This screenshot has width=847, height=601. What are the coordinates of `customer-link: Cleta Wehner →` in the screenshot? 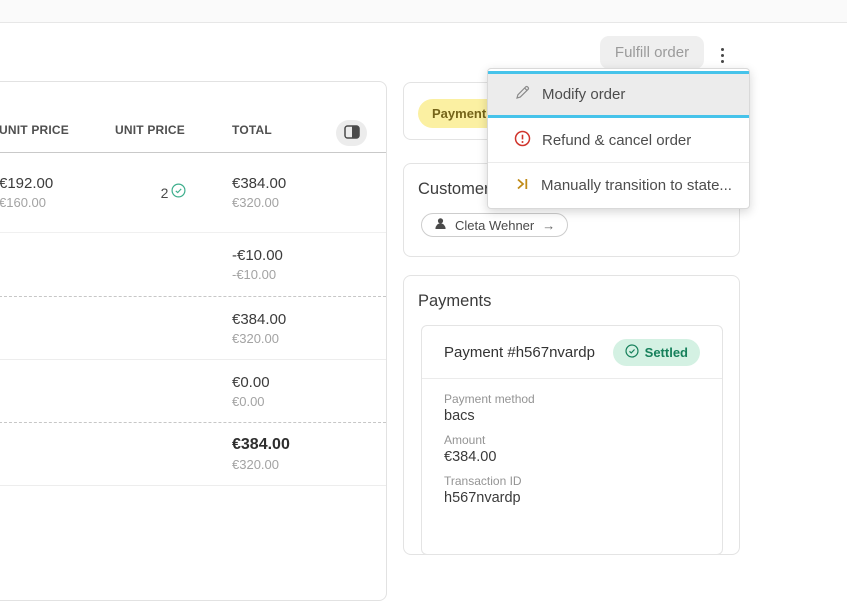 It's located at (495, 225).